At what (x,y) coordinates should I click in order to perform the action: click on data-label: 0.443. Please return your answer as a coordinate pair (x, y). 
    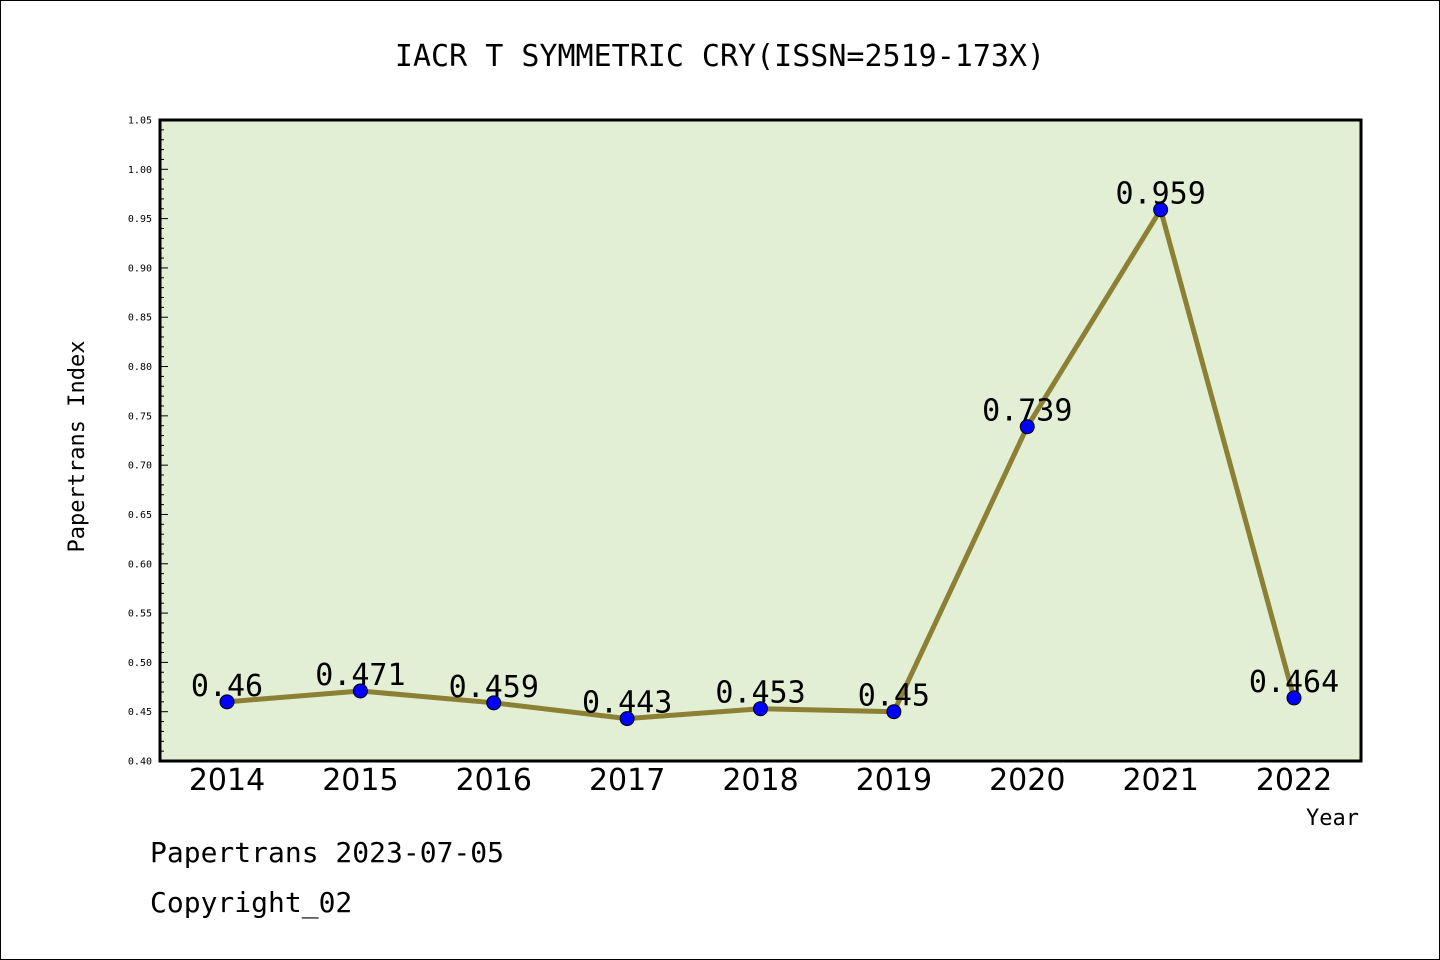
    Looking at the image, I should click on (627, 703).